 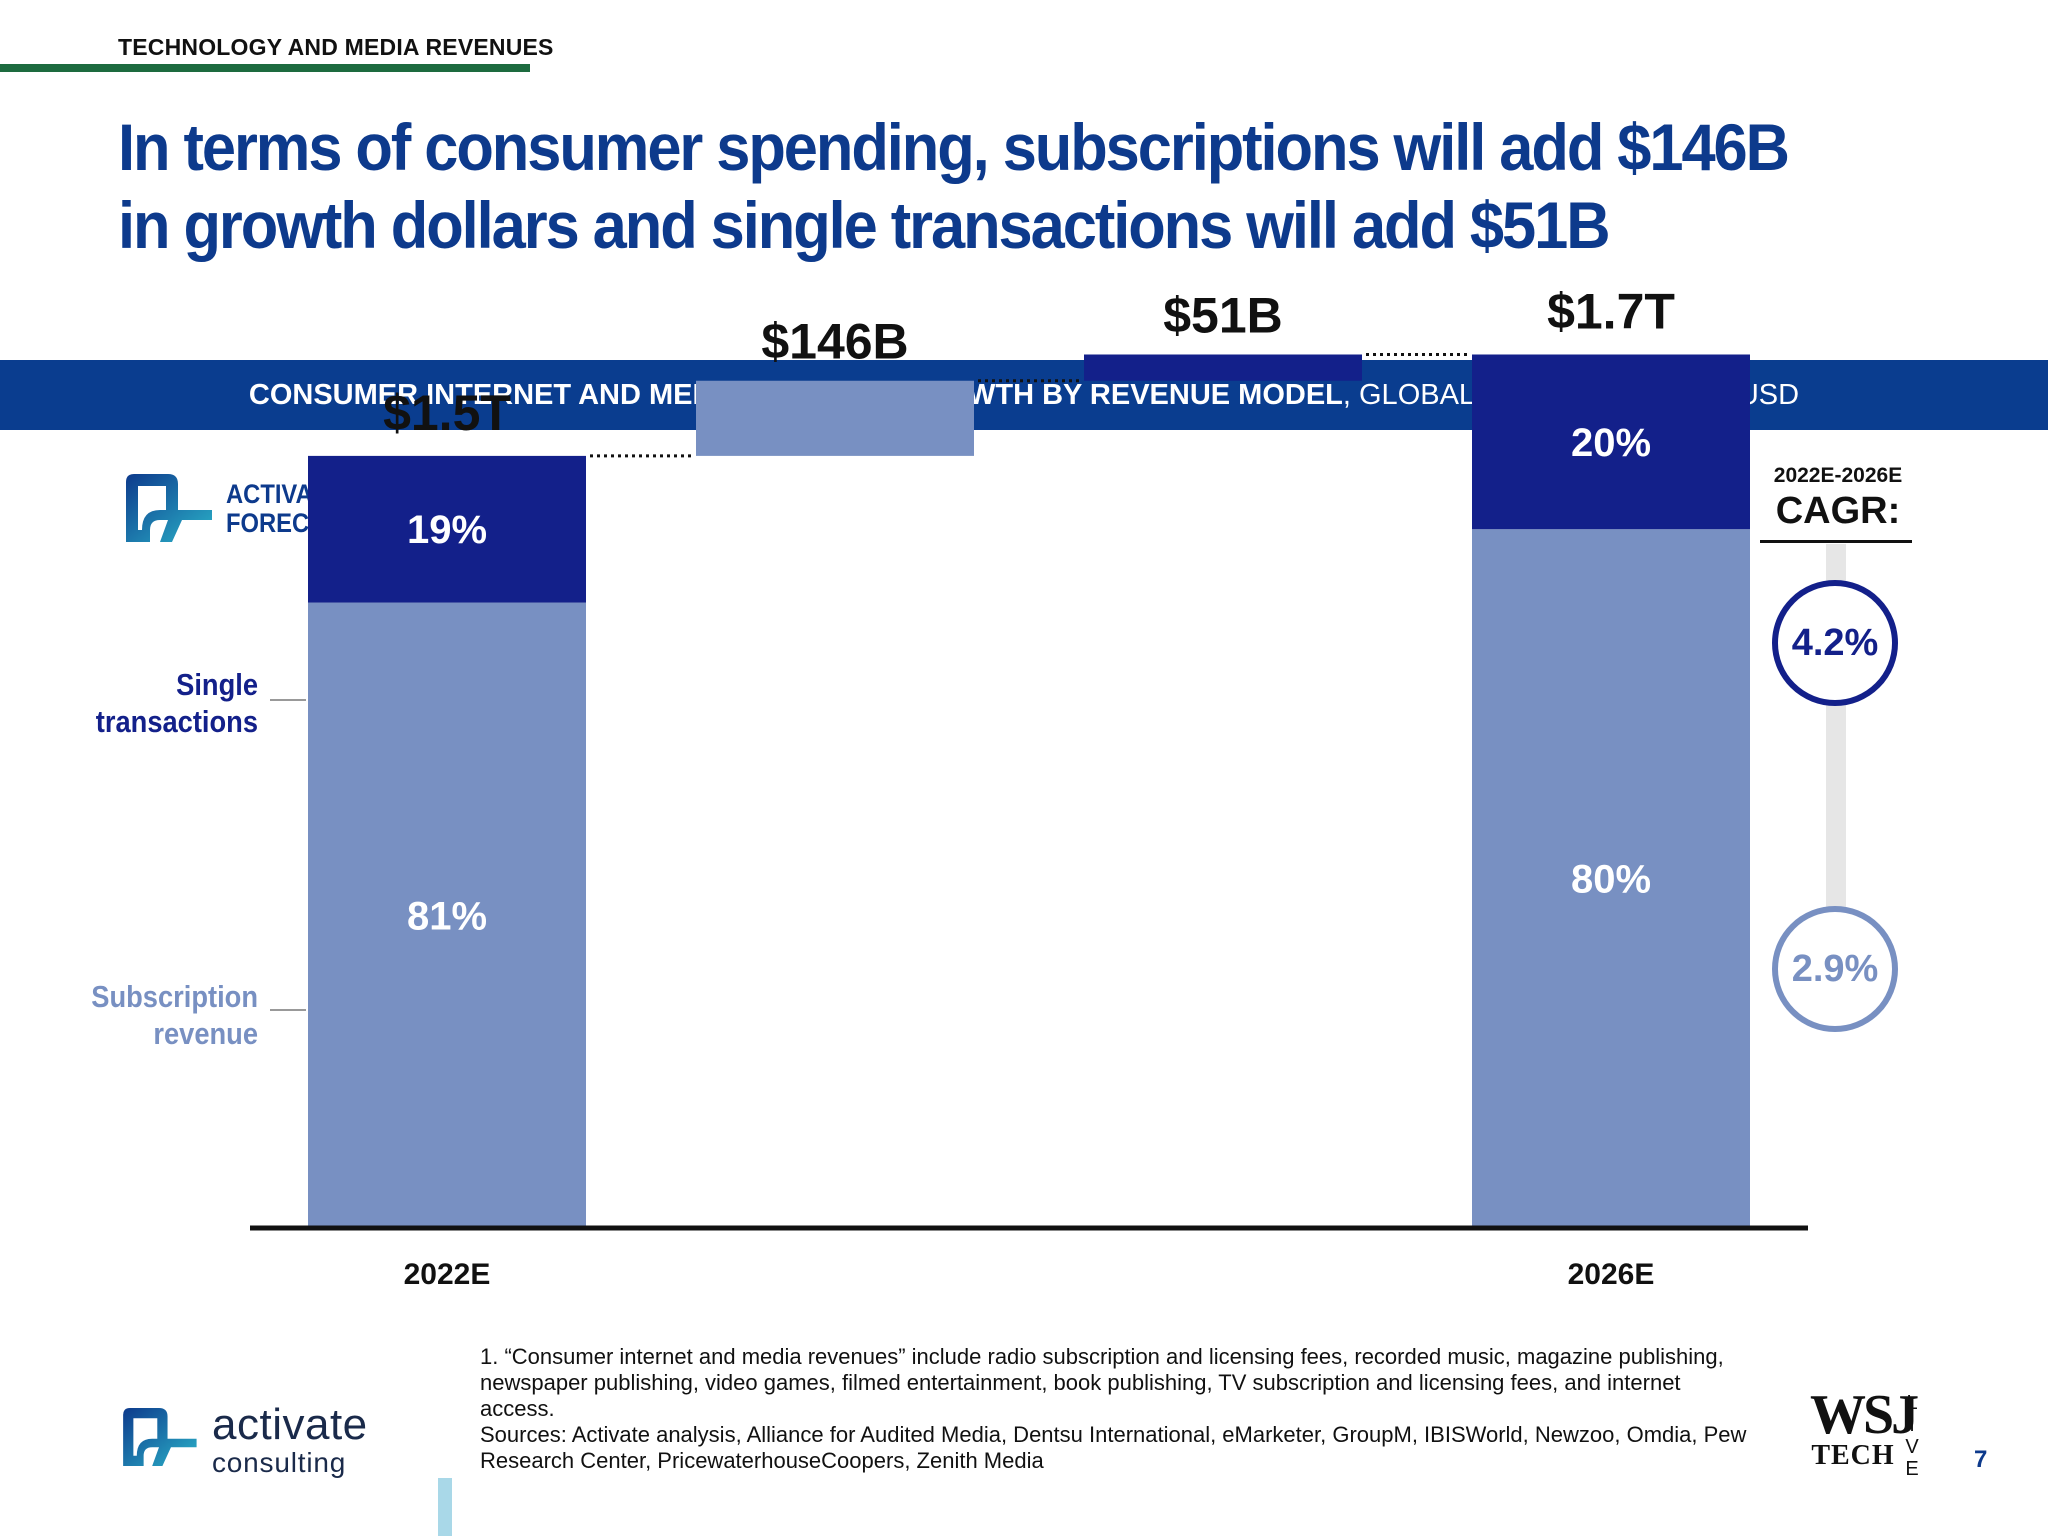 What do you see at coordinates (265, 68) in the screenshot?
I see `section-rule` at bounding box center [265, 68].